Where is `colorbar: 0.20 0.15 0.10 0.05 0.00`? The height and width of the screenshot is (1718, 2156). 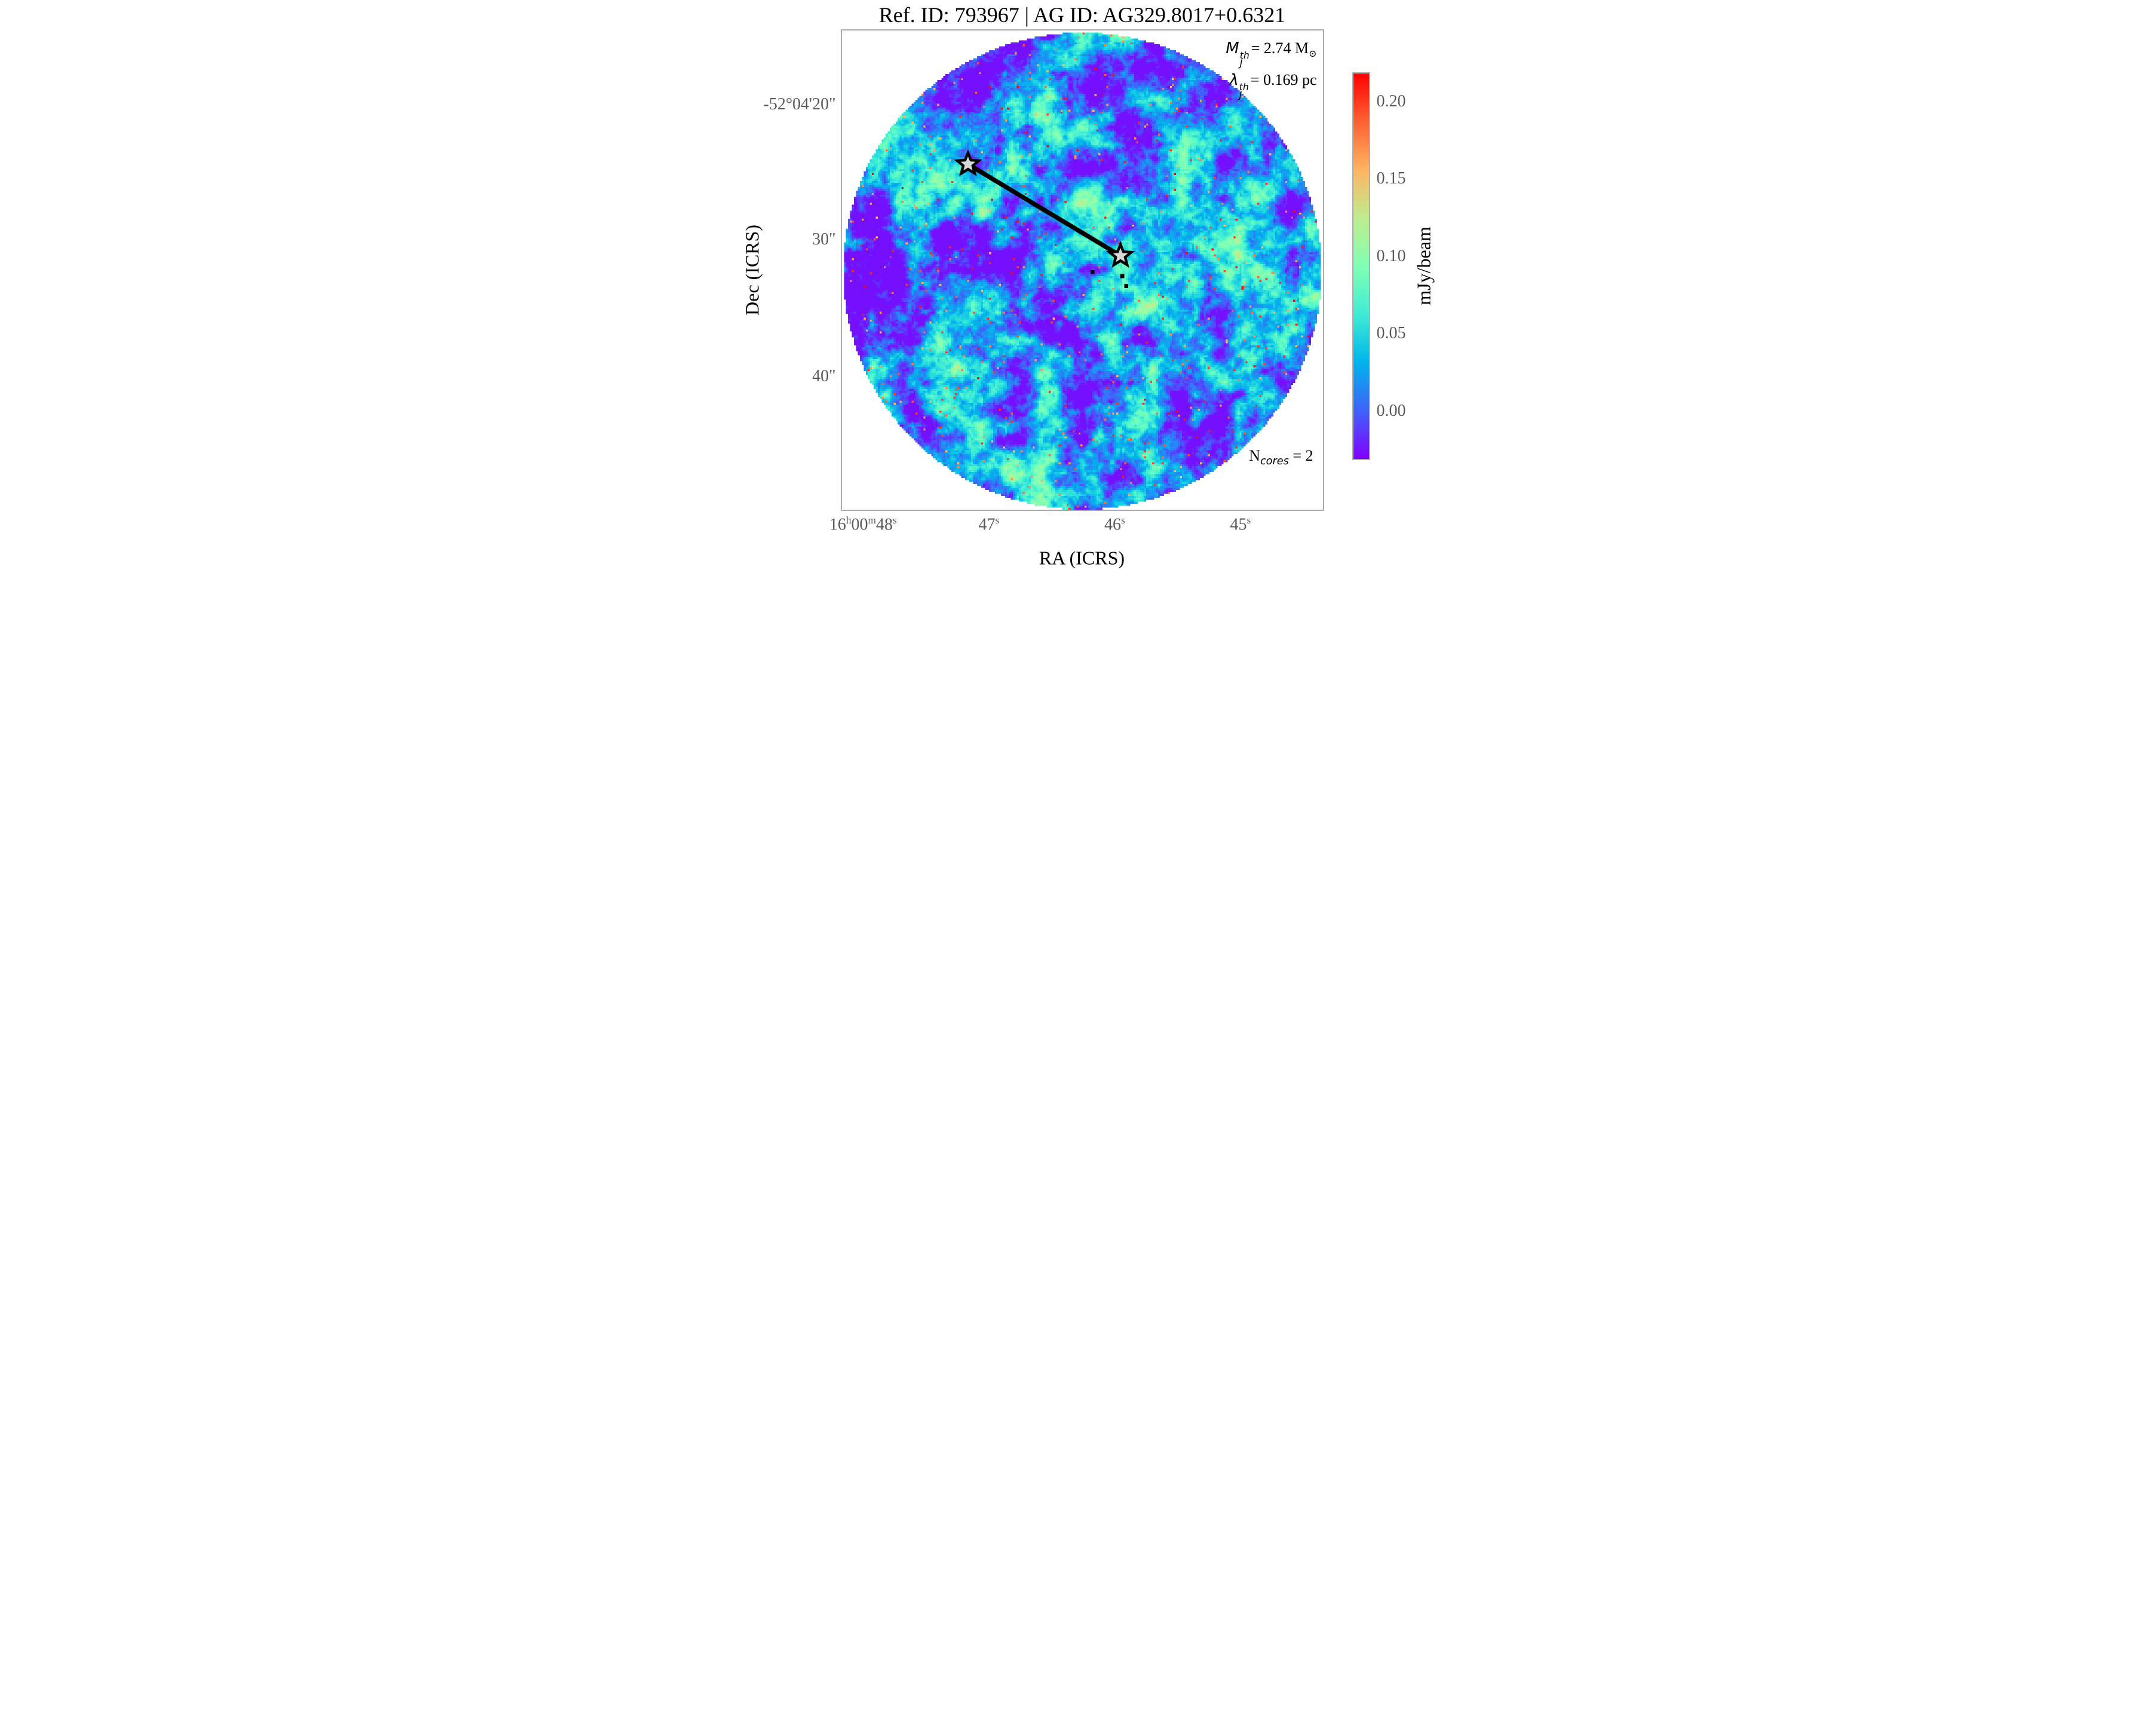 colorbar: 0.20 0.15 0.10 0.05 0.00 is located at coordinates (1379, 266).